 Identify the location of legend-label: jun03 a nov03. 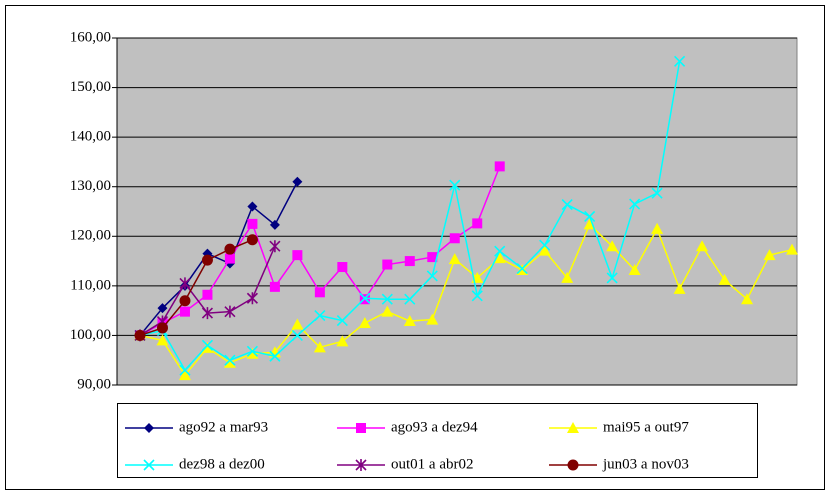
(645, 464).